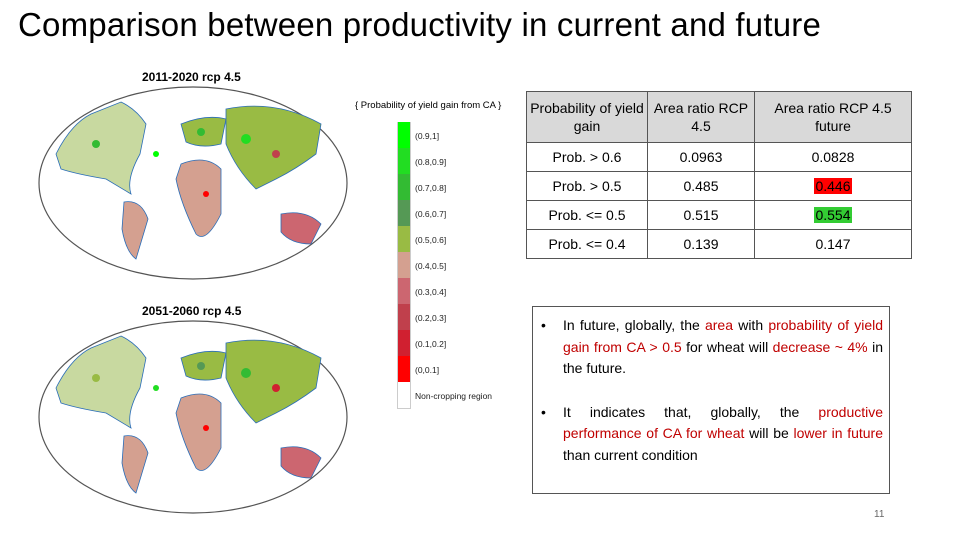  Describe the element at coordinates (427, 370) in the screenshot. I see `legend-label: (0,0.1]` at that location.